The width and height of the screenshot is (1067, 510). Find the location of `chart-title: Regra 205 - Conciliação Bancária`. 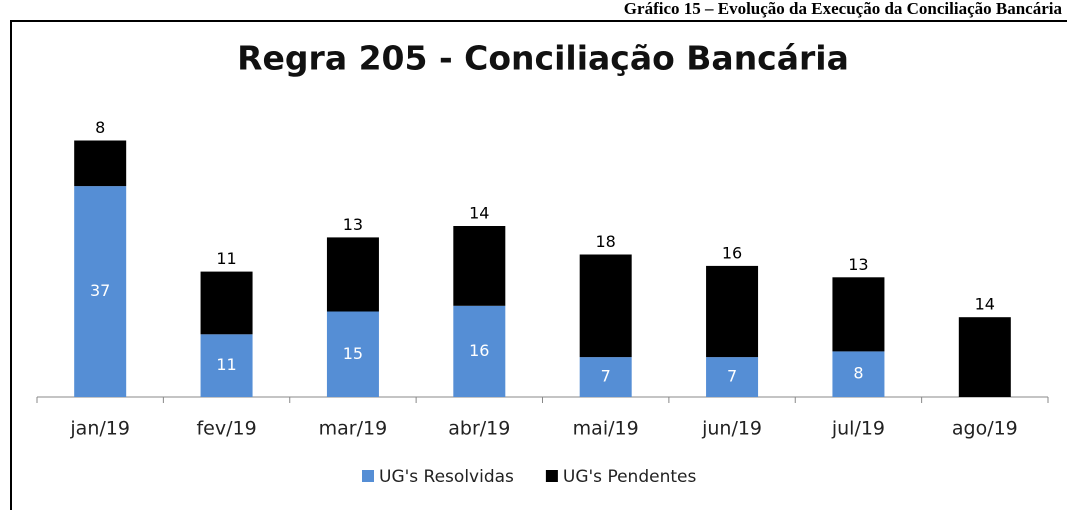

chart-title: Regra 205 - Conciliação Bancária is located at coordinates (543, 58).